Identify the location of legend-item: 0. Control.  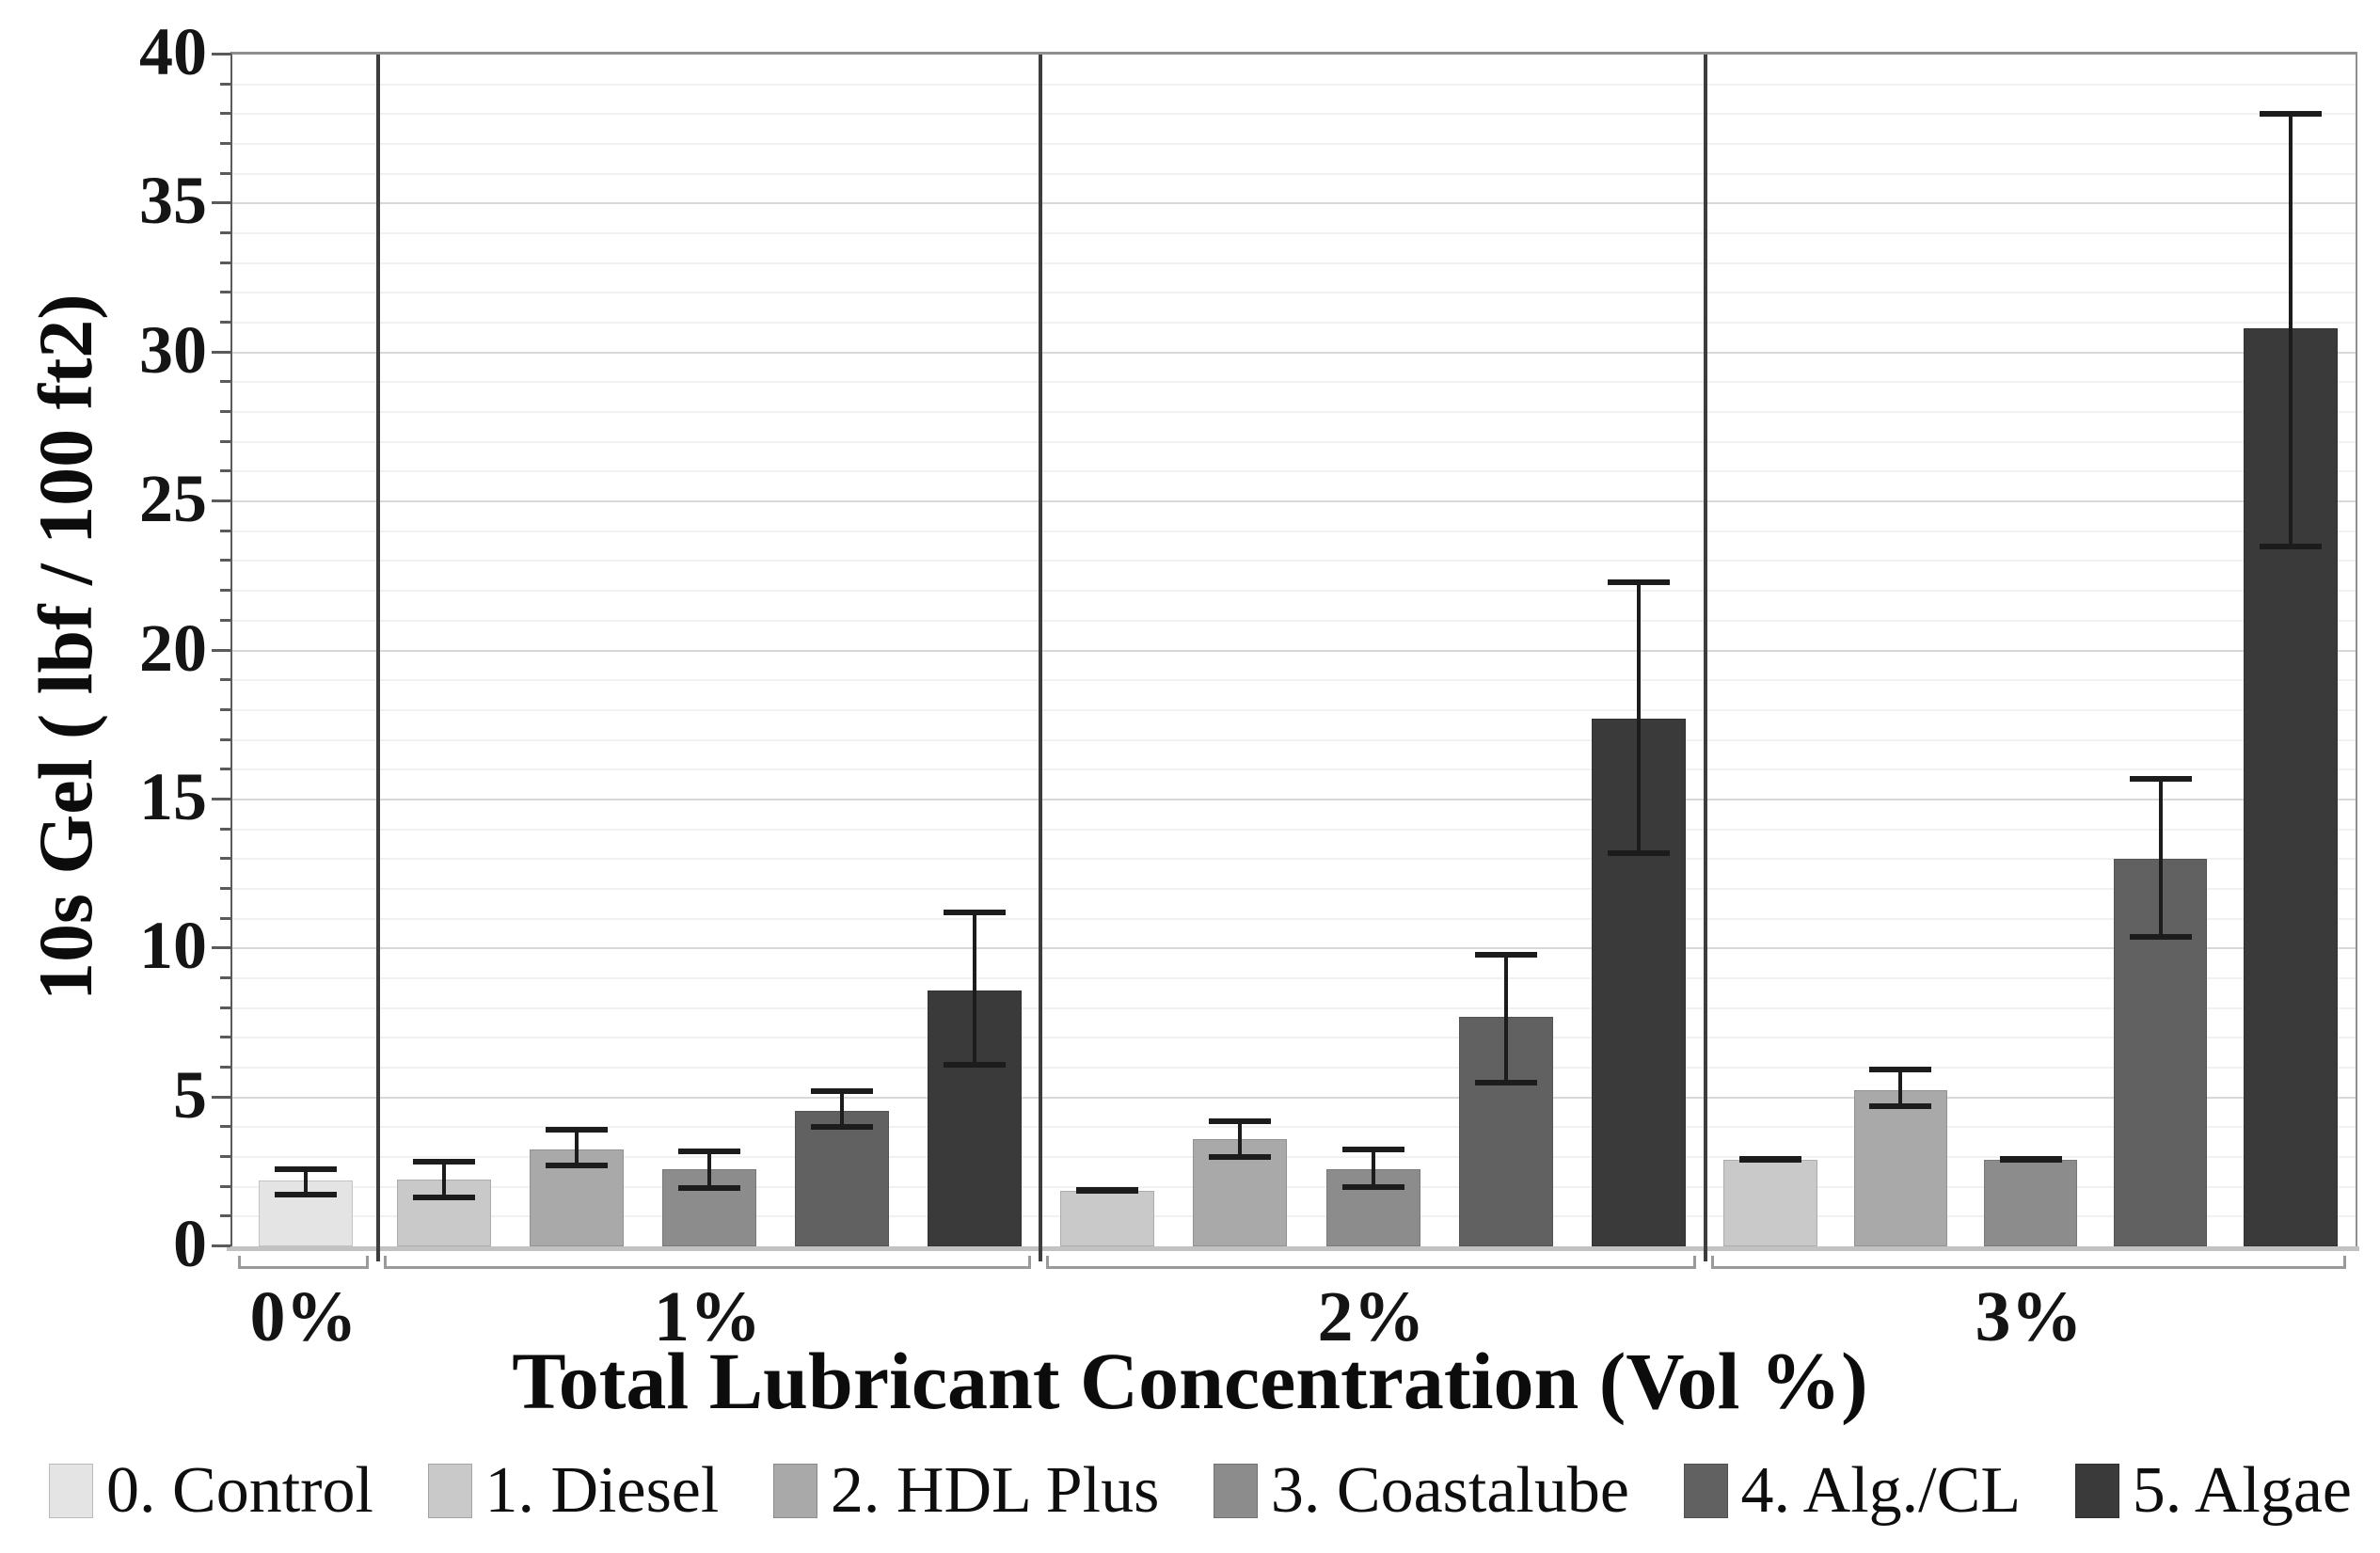
(211, 1491).